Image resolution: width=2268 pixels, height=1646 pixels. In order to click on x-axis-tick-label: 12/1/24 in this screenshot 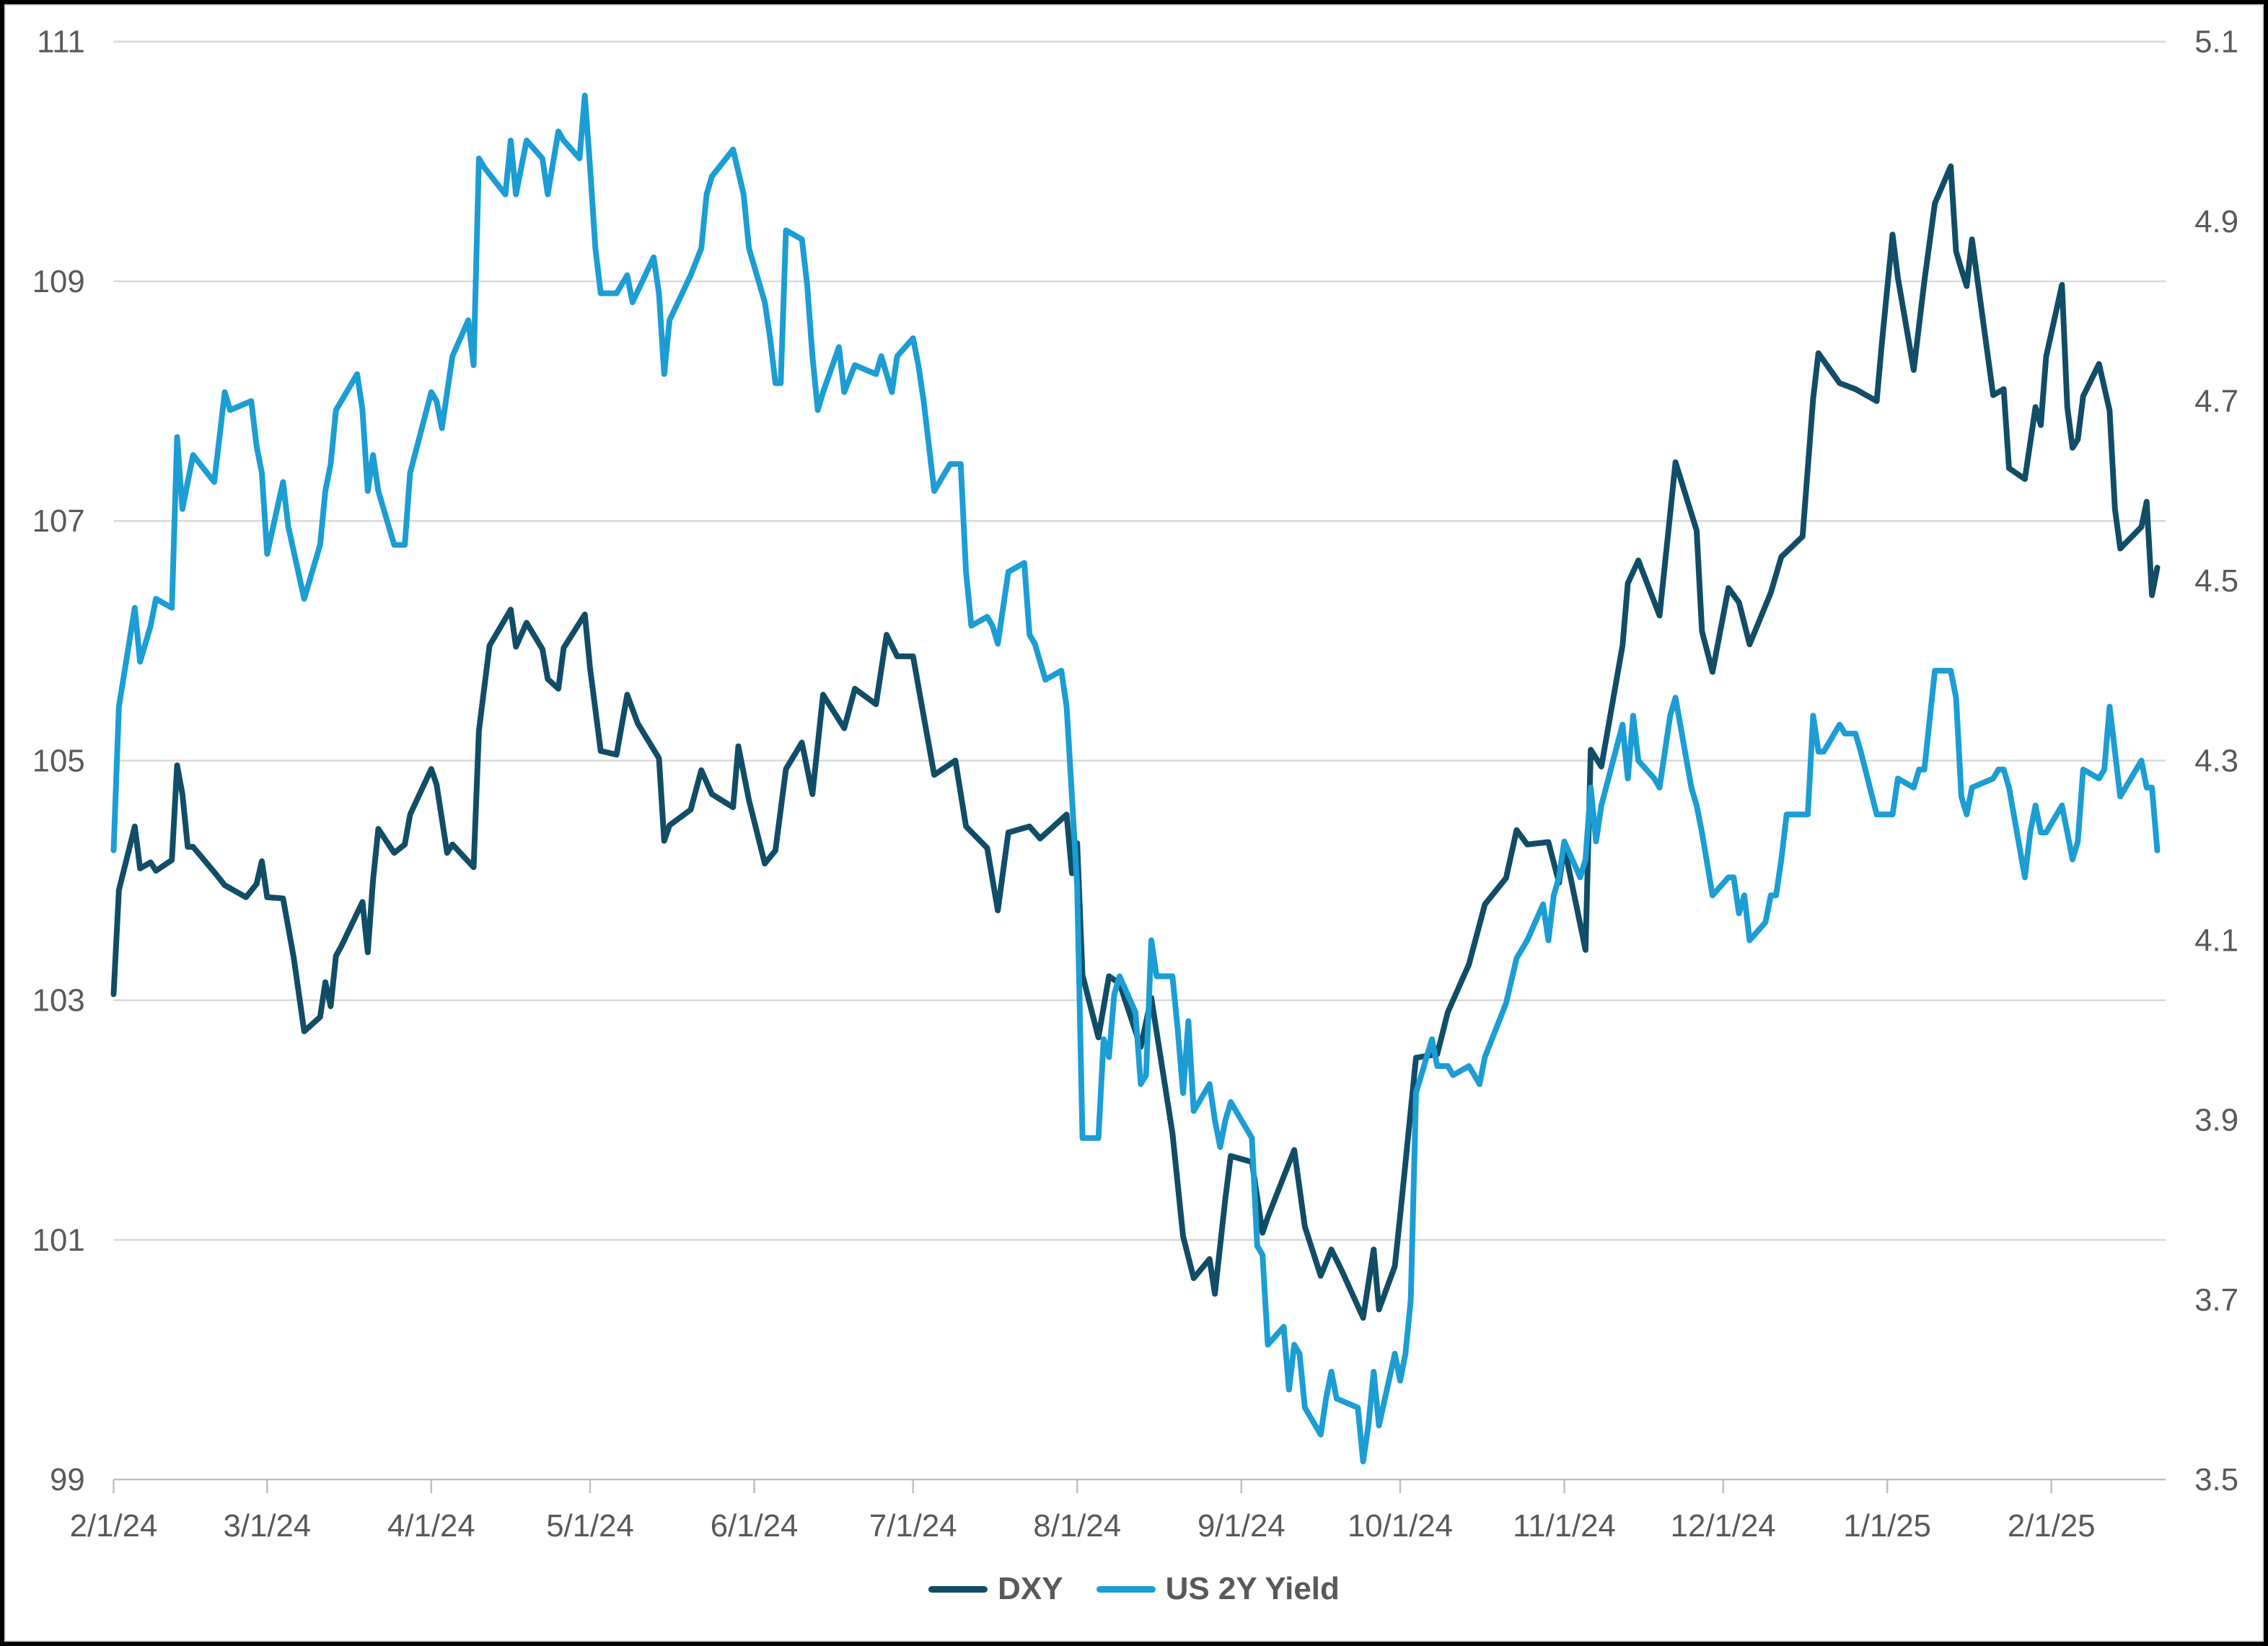, I will do `click(1723, 1526)`.